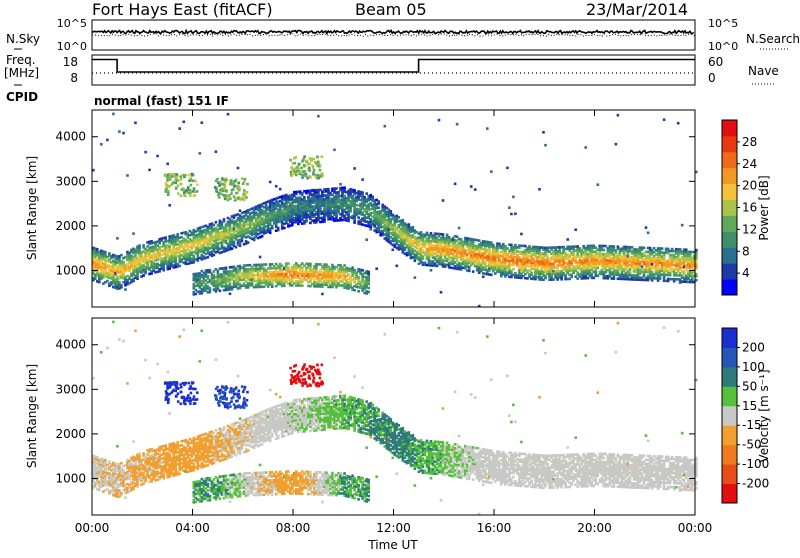  I want to click on freq-label-line2: [MHz], so click(21, 73).